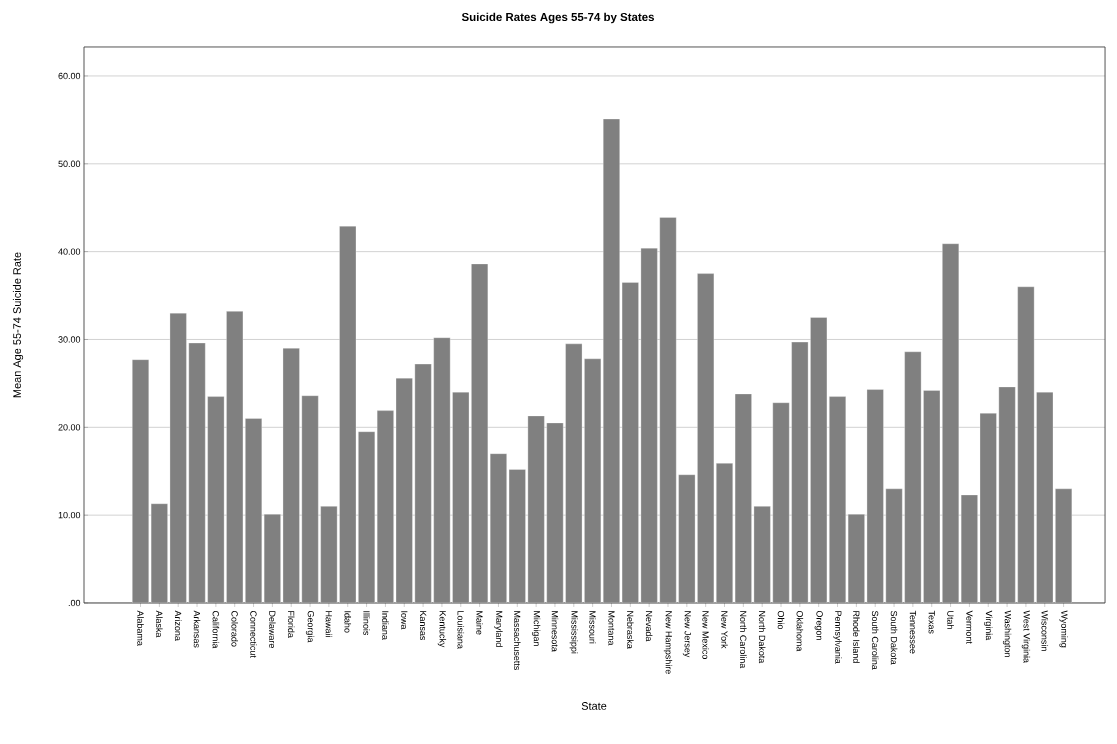  What do you see at coordinates (536, 628) in the screenshot?
I see `x-tick-label: Michigan` at bounding box center [536, 628].